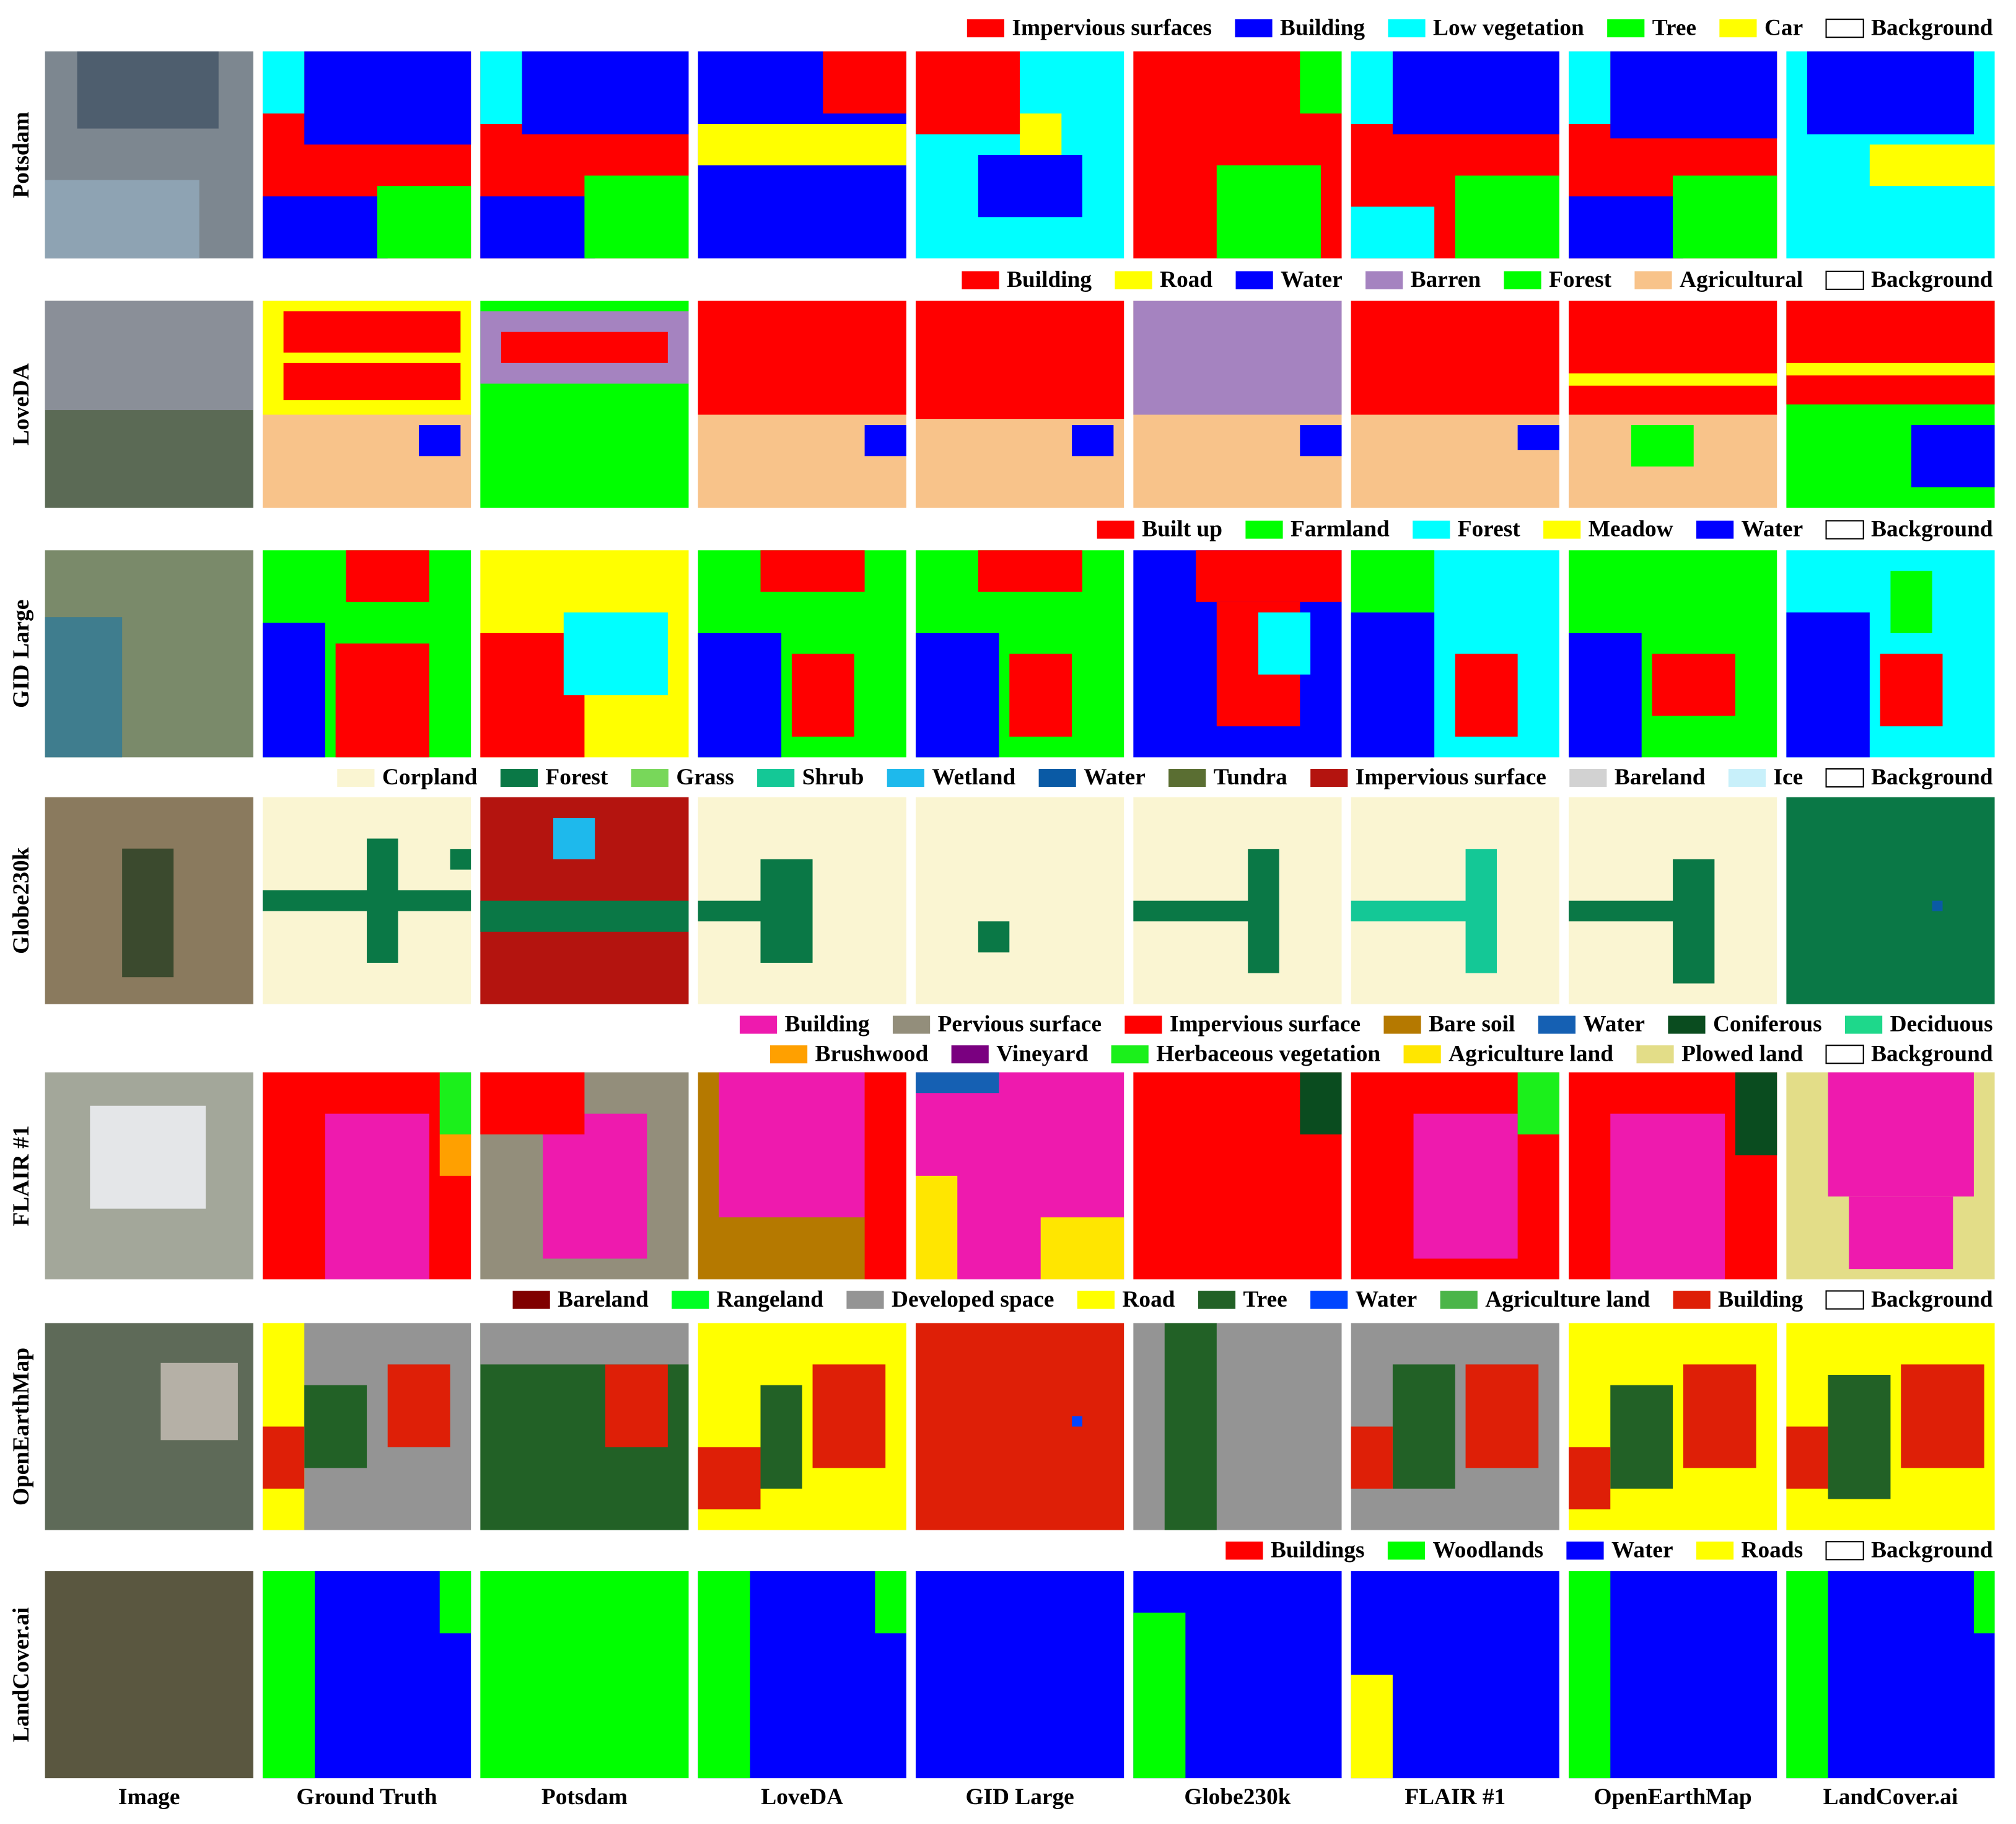 This screenshot has height=1824, width=2016. Describe the element at coordinates (1568, 1299) in the screenshot. I see `legend-label: Agriculture land` at that location.